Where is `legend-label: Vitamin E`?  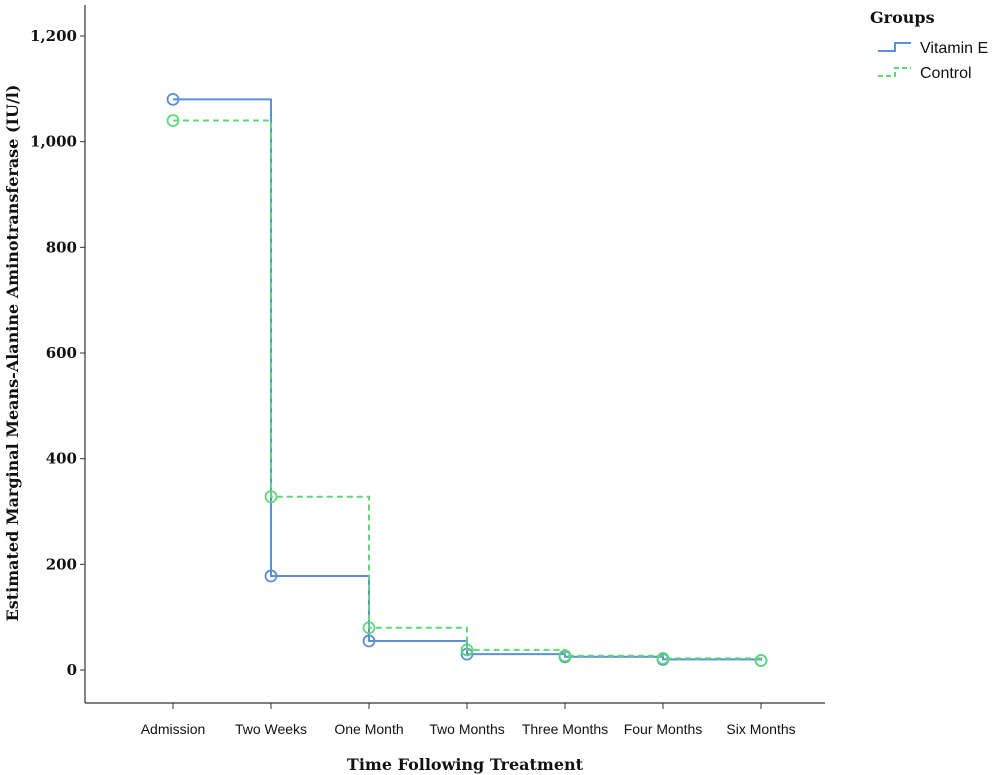 legend-label: Vitamin E is located at coordinates (954, 48).